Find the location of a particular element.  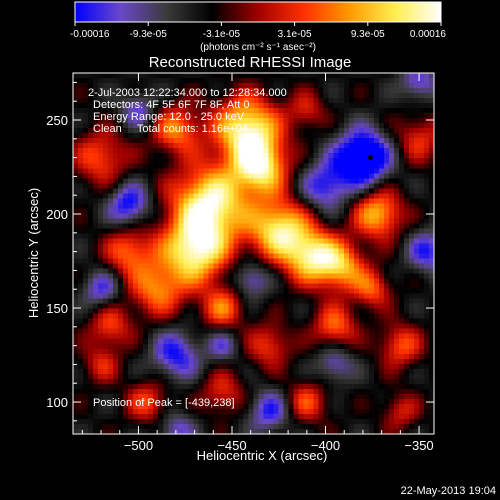

x-tick-label: −350 is located at coordinates (418, 445).